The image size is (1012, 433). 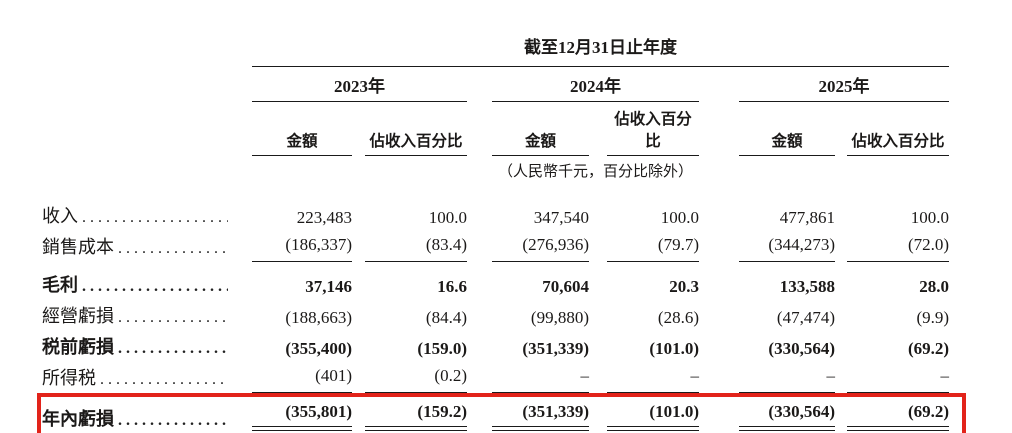 What do you see at coordinates (442, 348) in the screenshot?
I see `cell-value: (159.0)` at bounding box center [442, 348].